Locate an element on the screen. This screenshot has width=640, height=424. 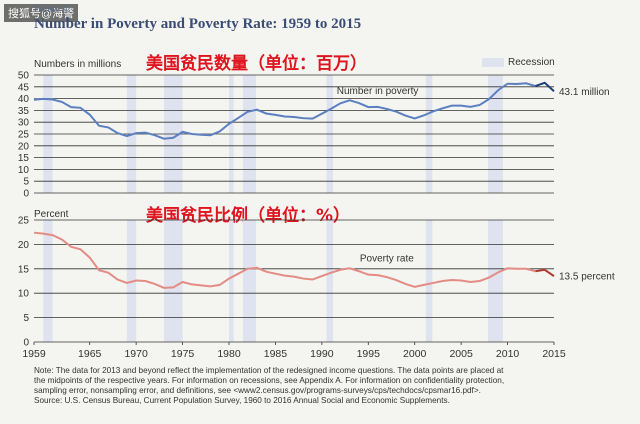
x-tick-label: 1980 is located at coordinates (229, 354).